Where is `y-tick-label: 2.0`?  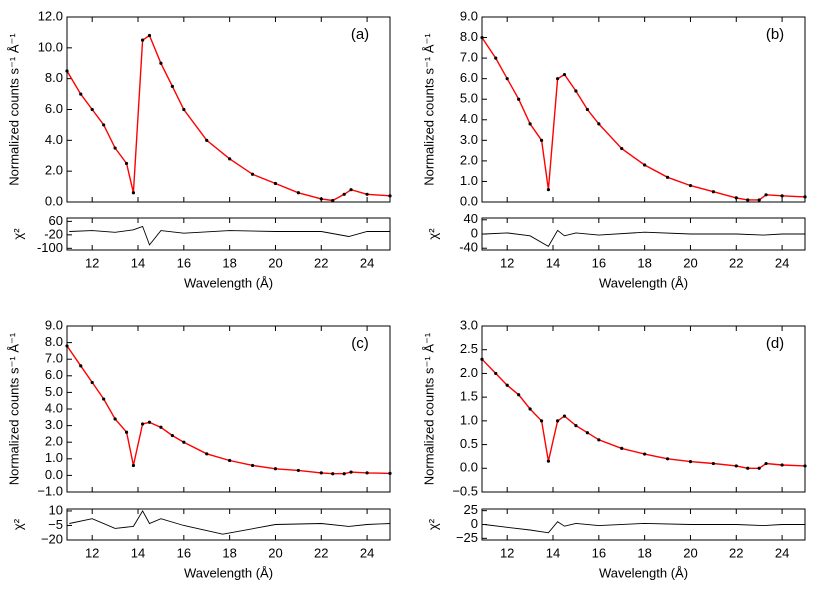
y-tick-label: 2.0 is located at coordinates (469, 372).